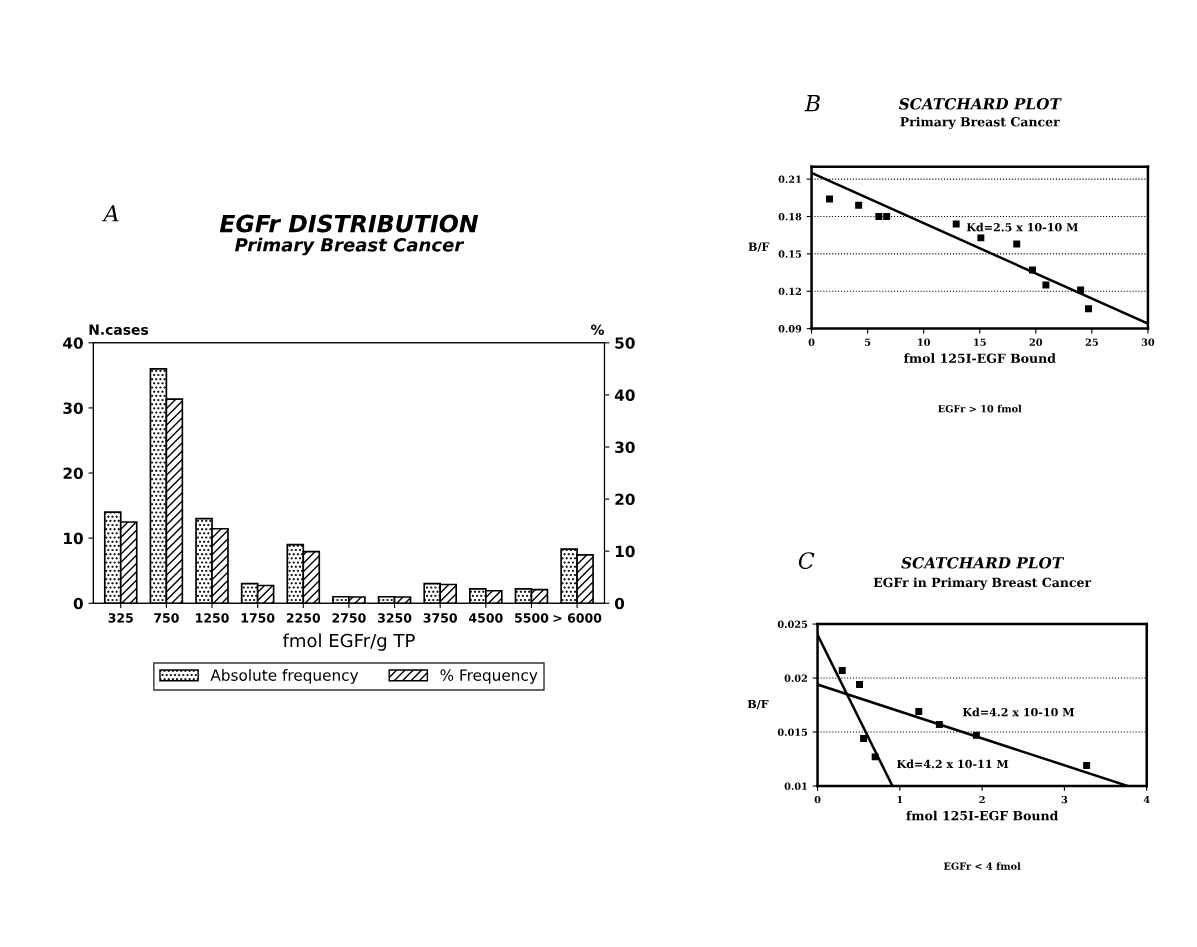  What do you see at coordinates (789, 179) in the screenshot?
I see `y-tick-label: 0.21` at bounding box center [789, 179].